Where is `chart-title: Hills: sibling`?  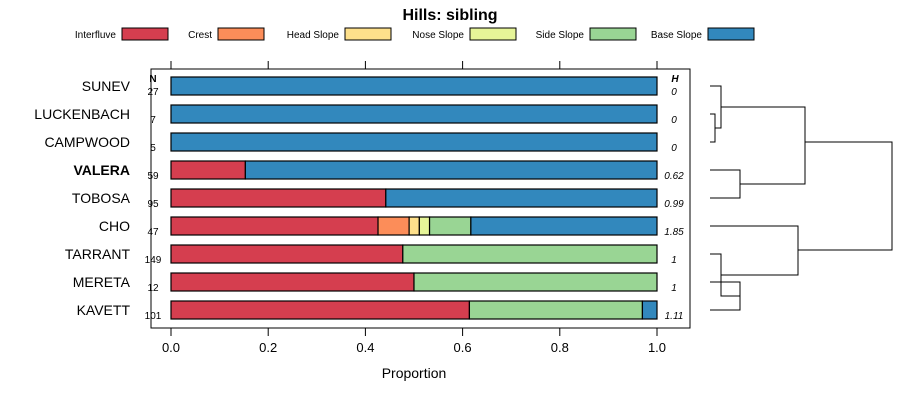 chart-title: Hills: sibling is located at coordinates (449, 15).